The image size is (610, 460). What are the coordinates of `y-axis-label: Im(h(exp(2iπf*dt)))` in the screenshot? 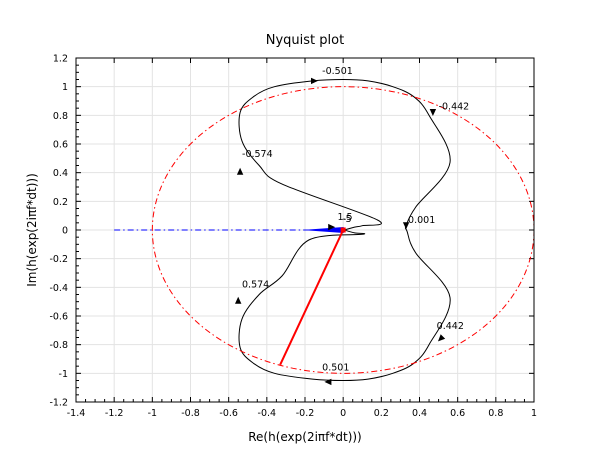 It's located at (32, 230).